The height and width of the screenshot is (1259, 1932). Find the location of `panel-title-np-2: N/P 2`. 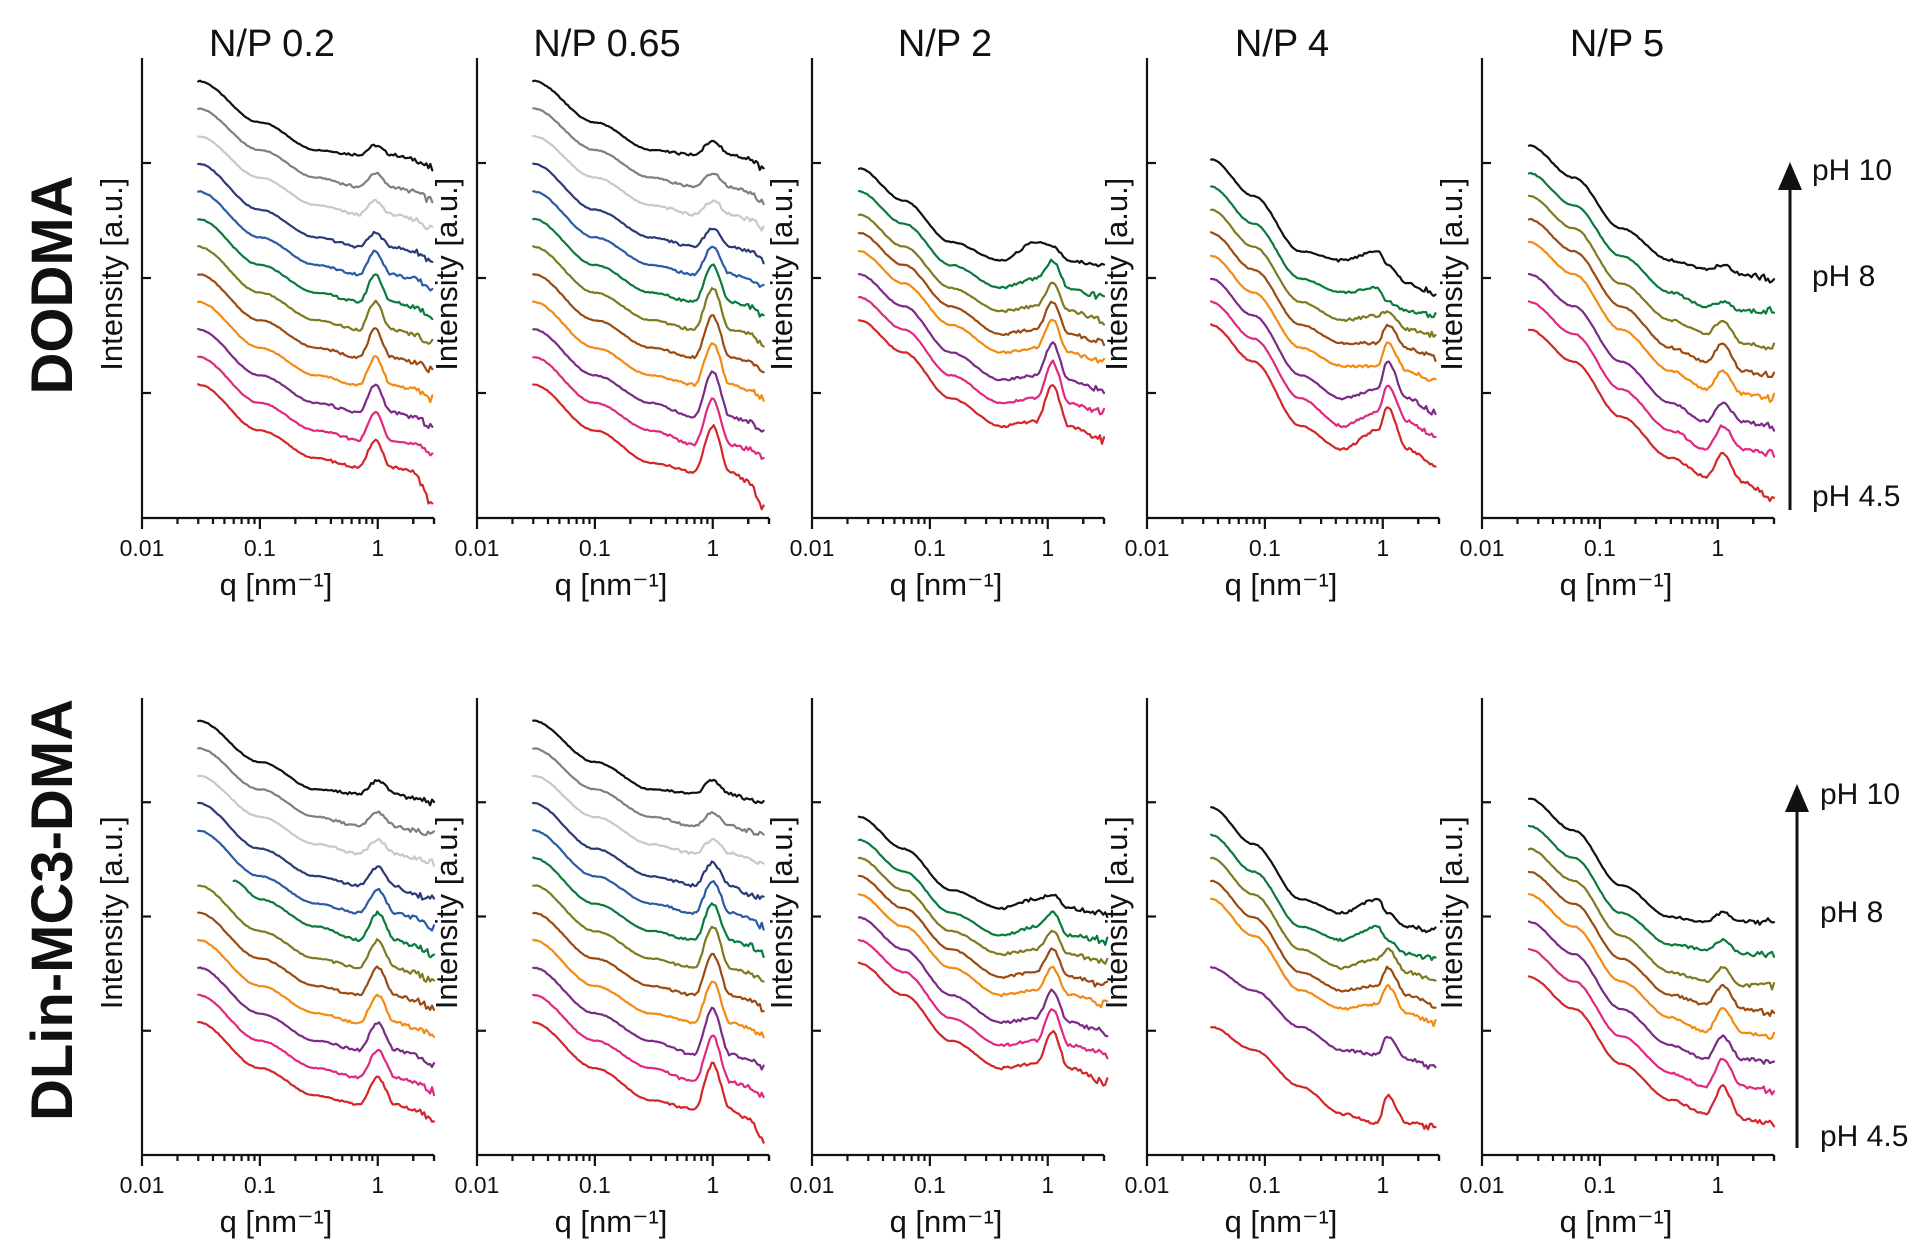

panel-title-np-2: N/P 2 is located at coordinates (945, 44).